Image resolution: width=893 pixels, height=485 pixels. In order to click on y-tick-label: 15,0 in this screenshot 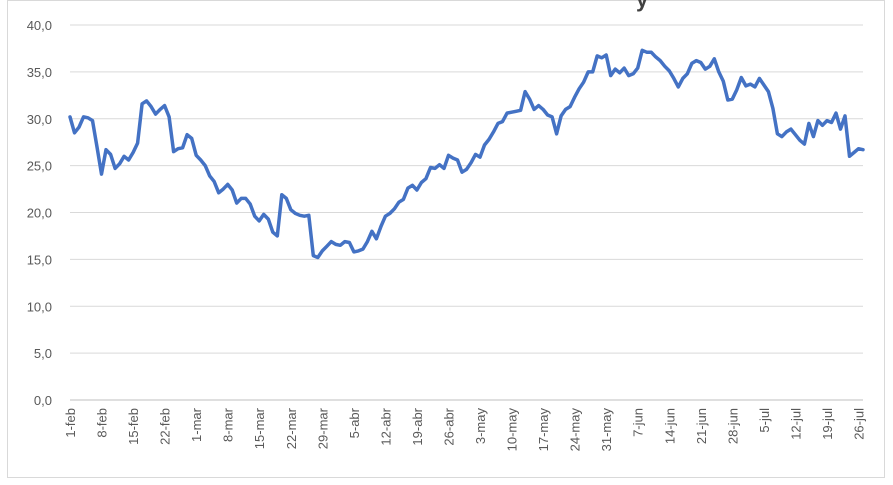, I will do `click(39, 259)`.